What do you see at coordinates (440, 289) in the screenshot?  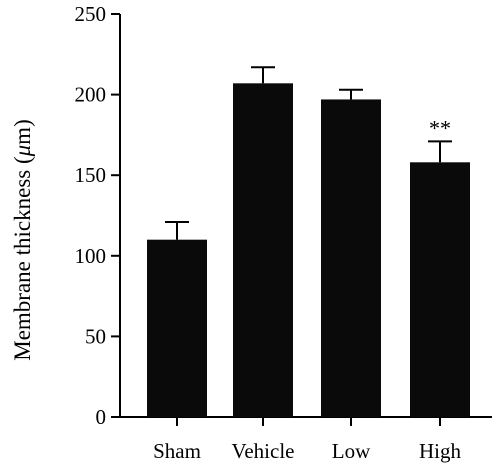 I see `bar-high` at bounding box center [440, 289].